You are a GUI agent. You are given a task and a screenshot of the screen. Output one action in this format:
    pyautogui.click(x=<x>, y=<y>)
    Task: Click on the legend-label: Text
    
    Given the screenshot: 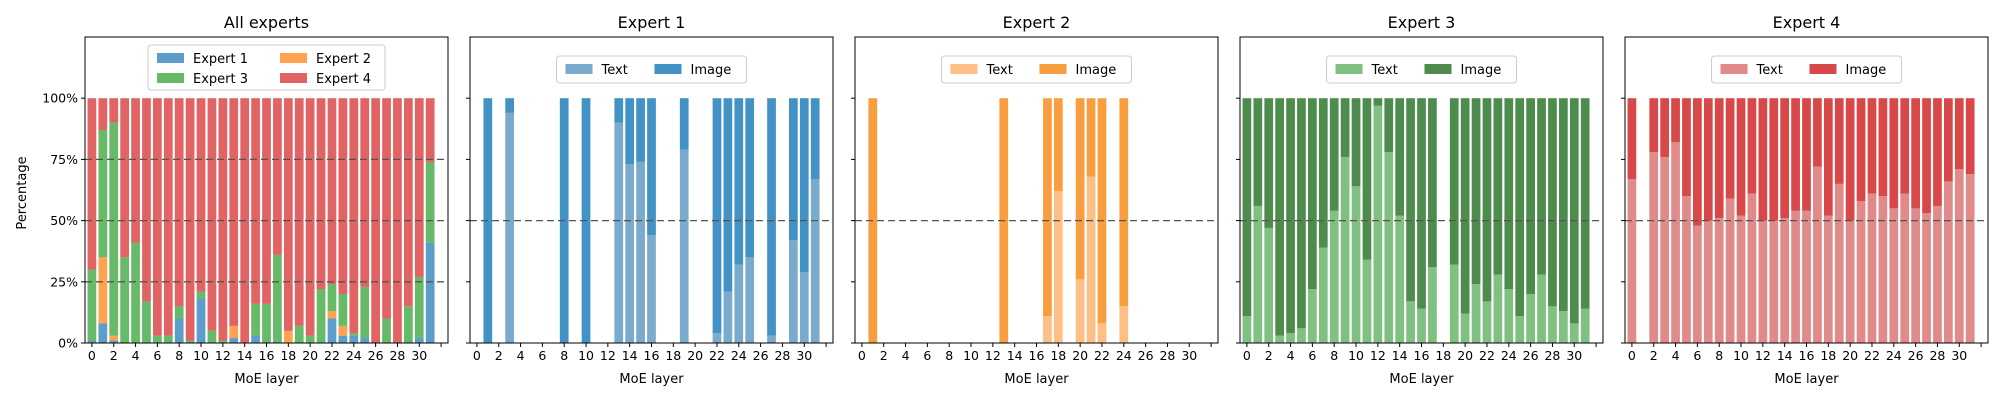 What is the action you would take?
    pyautogui.click(x=1769, y=70)
    